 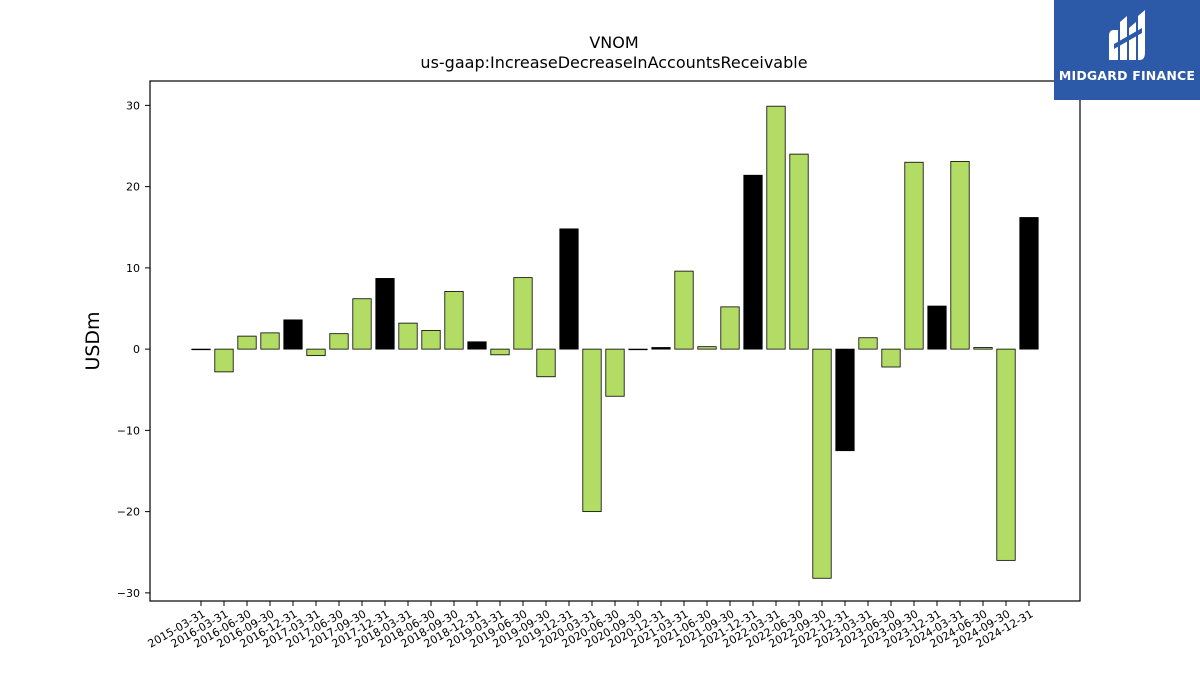 I want to click on chart-title: VNOM, so click(x=613, y=42).